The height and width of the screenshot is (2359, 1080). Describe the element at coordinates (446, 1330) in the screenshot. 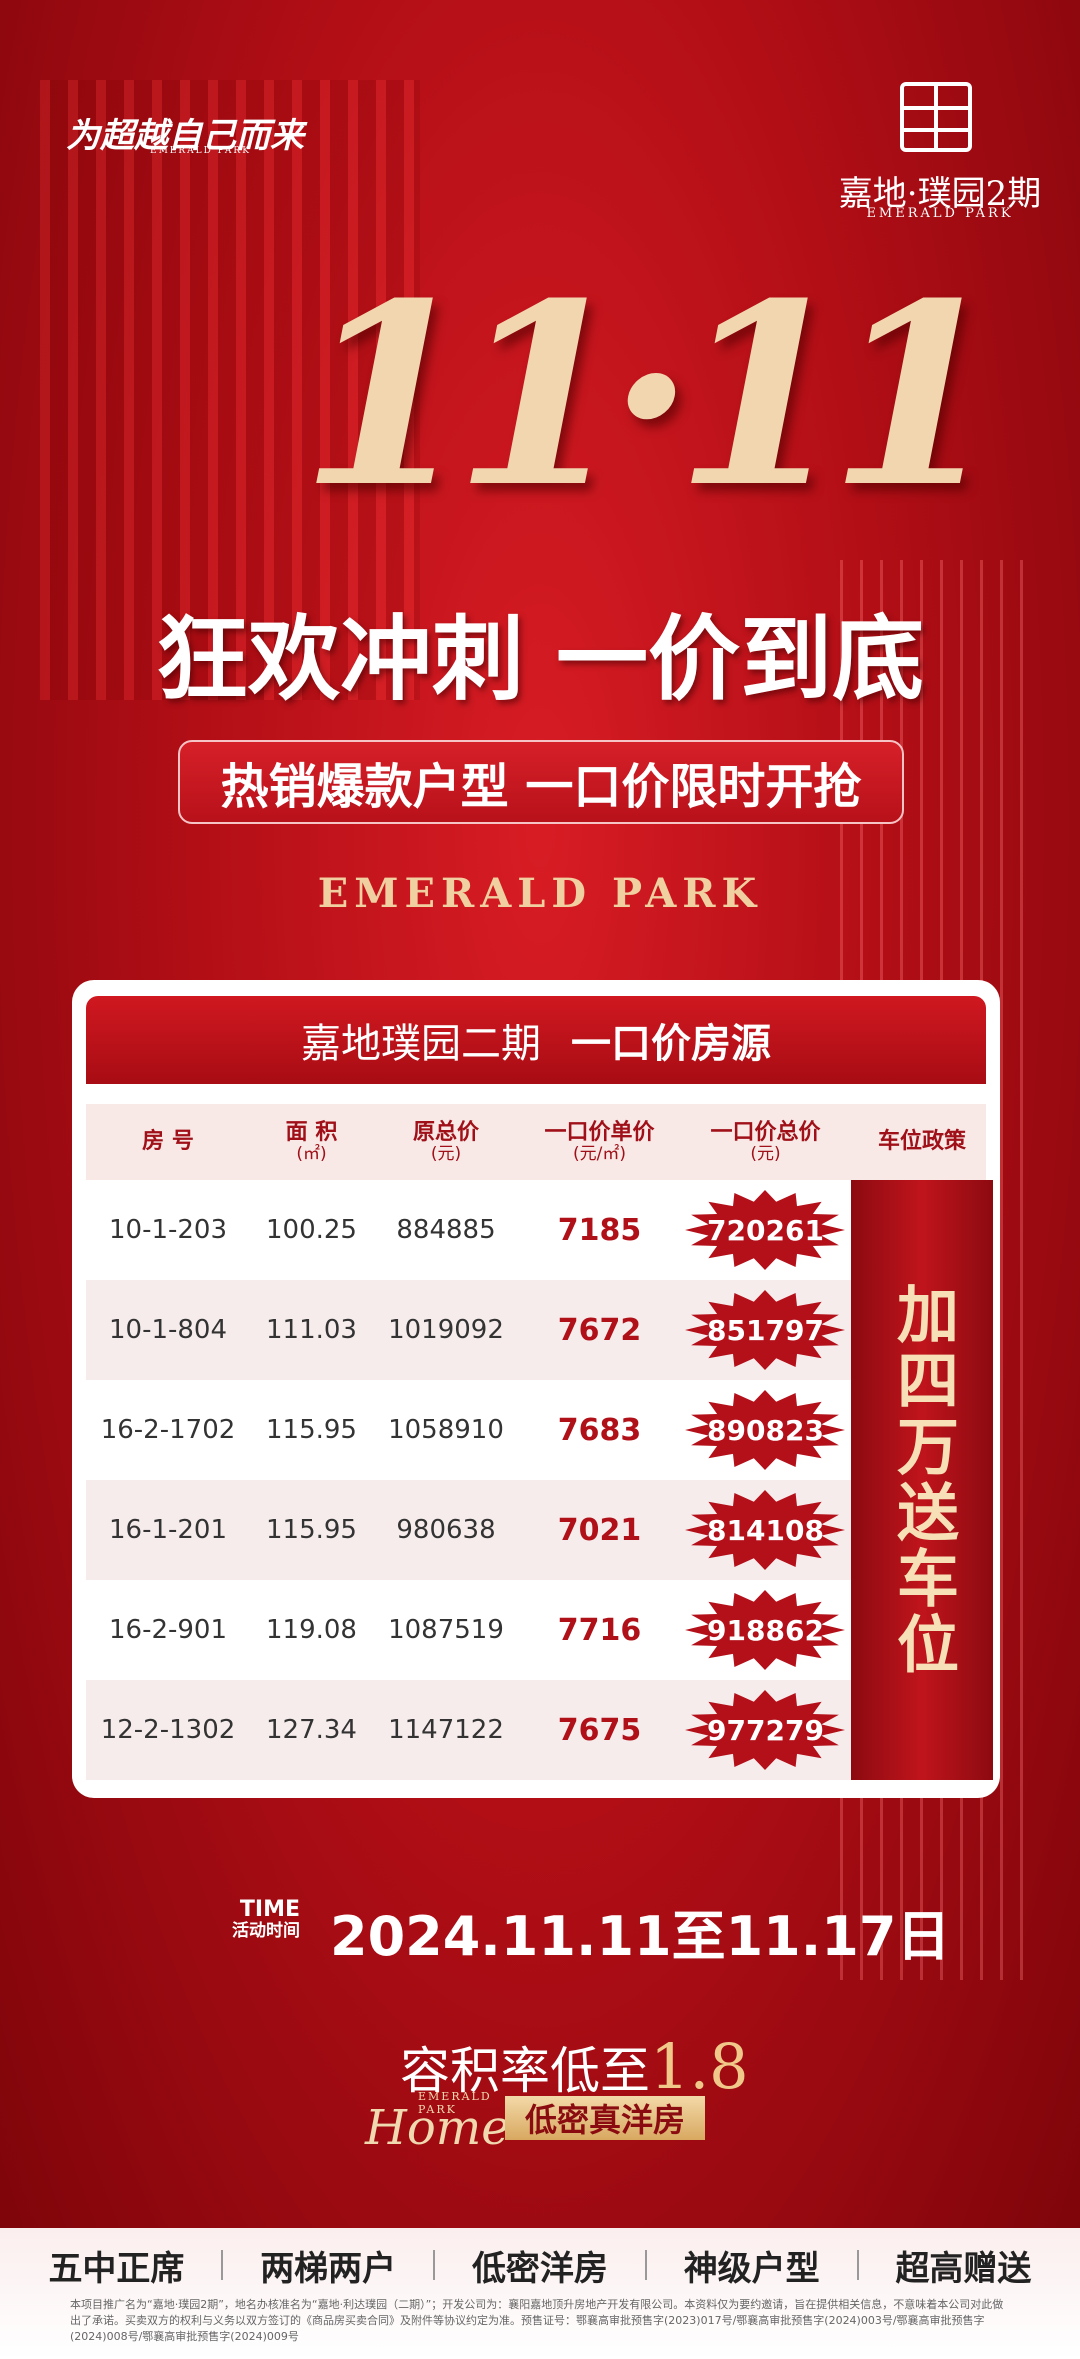

I see `table-cell: 1019092` at that location.